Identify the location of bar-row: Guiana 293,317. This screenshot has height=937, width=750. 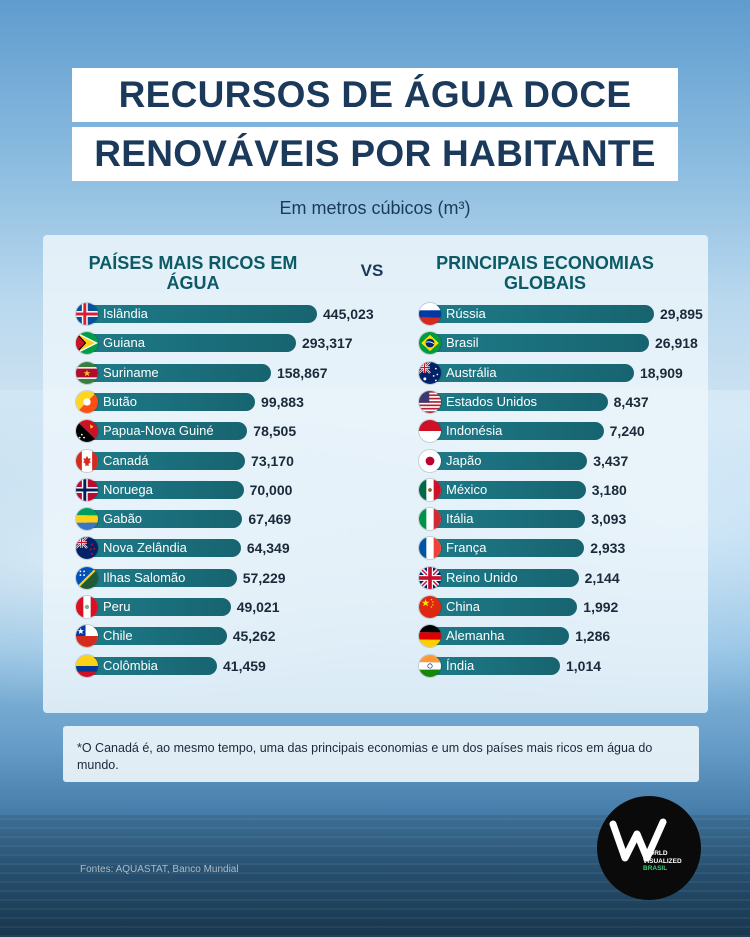
(231, 343).